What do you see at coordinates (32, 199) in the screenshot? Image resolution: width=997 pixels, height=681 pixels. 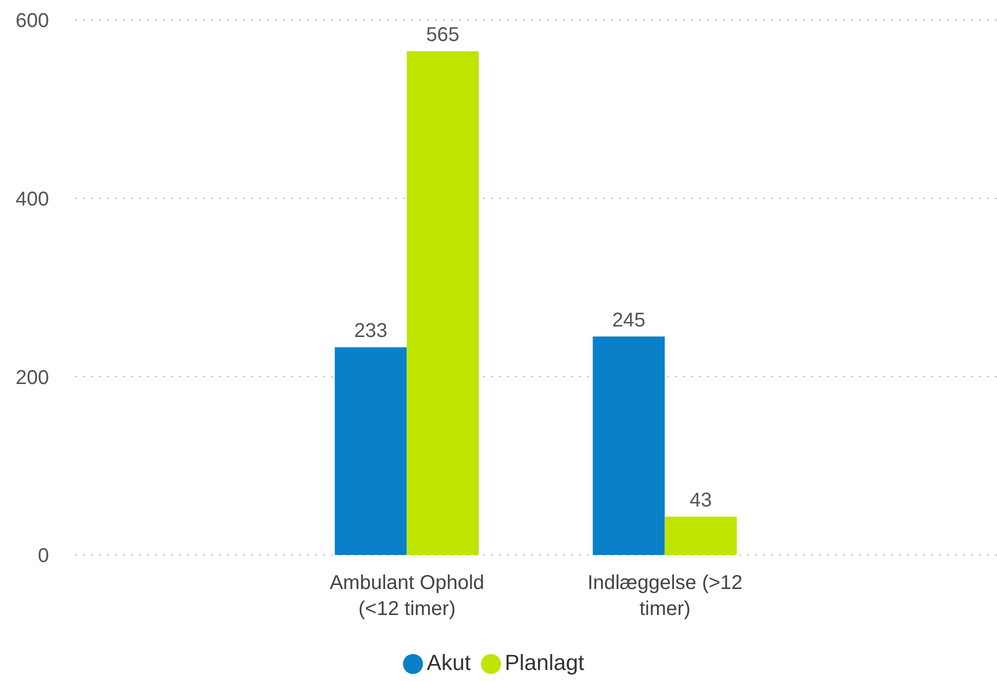 I see `y-tick-label: 400` at bounding box center [32, 199].